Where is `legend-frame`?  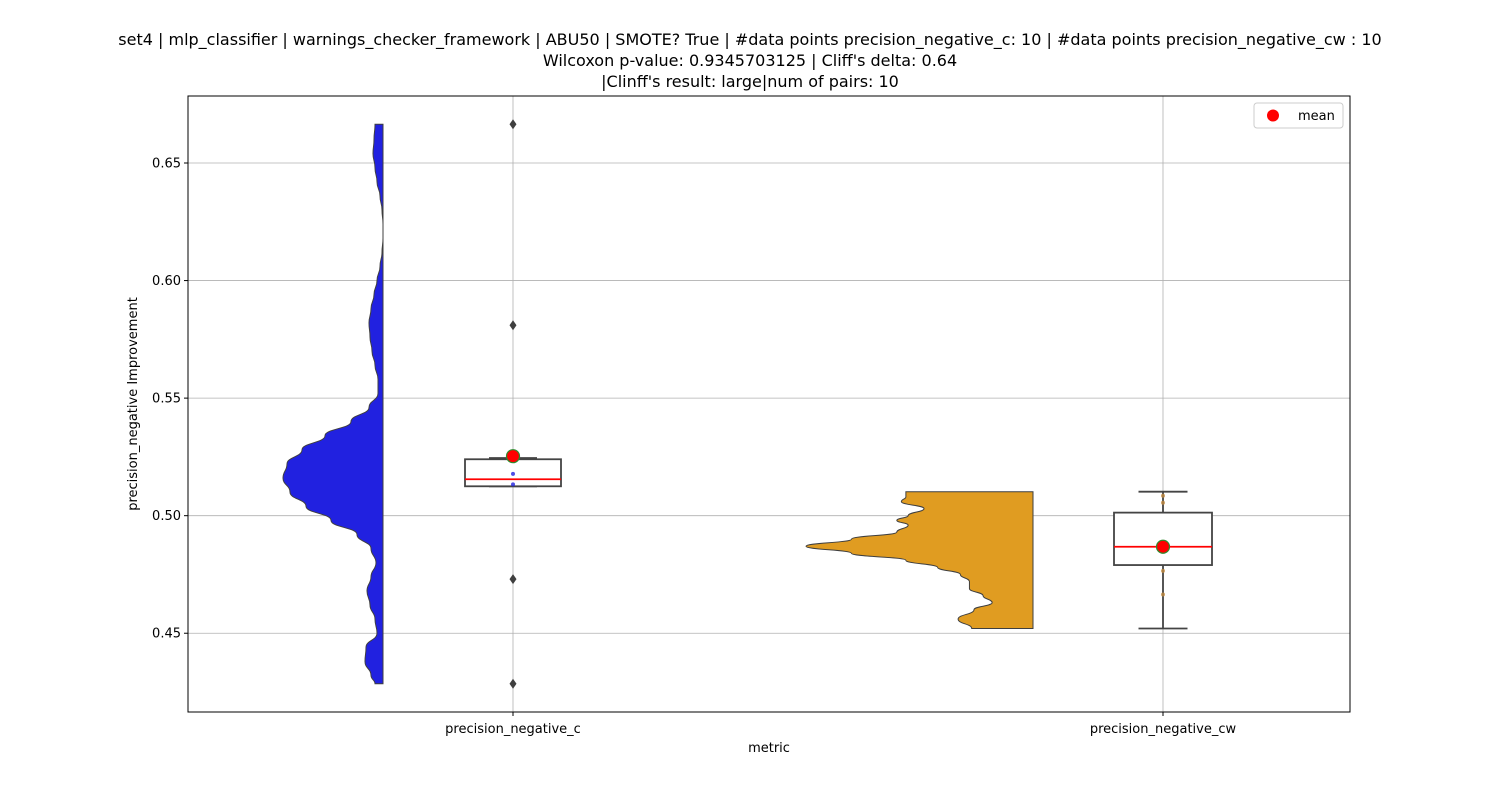
legend-frame is located at coordinates (1298, 115).